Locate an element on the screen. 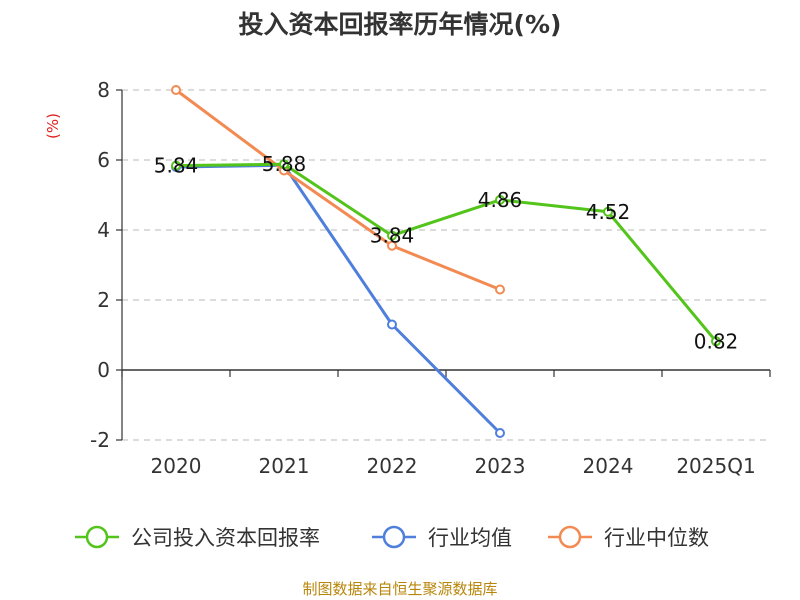  y-tick-label: 0 is located at coordinates (103, 370).